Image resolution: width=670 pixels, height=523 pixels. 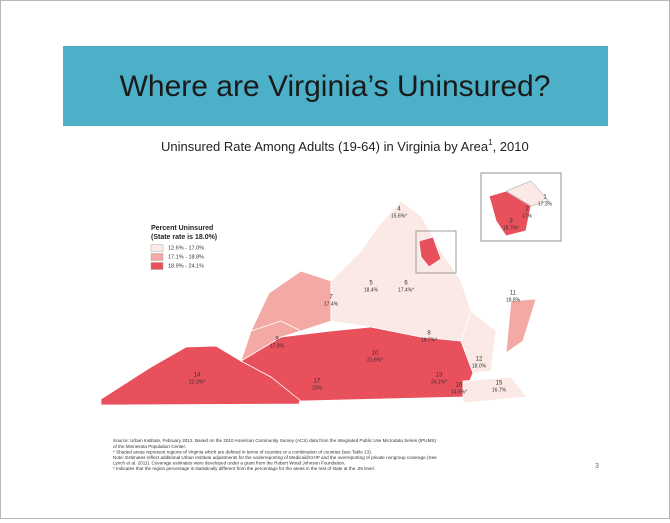 I want to click on region-number: 1, so click(x=545, y=198).